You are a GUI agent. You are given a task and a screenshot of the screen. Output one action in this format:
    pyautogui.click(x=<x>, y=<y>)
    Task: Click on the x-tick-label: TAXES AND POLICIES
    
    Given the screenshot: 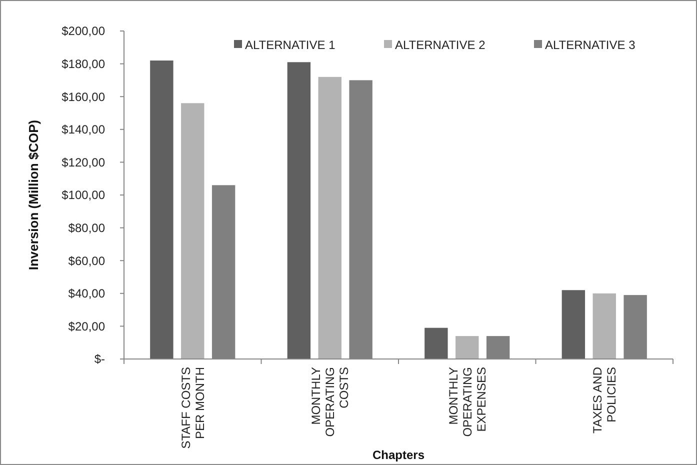 What is the action you would take?
    pyautogui.click(x=604, y=400)
    